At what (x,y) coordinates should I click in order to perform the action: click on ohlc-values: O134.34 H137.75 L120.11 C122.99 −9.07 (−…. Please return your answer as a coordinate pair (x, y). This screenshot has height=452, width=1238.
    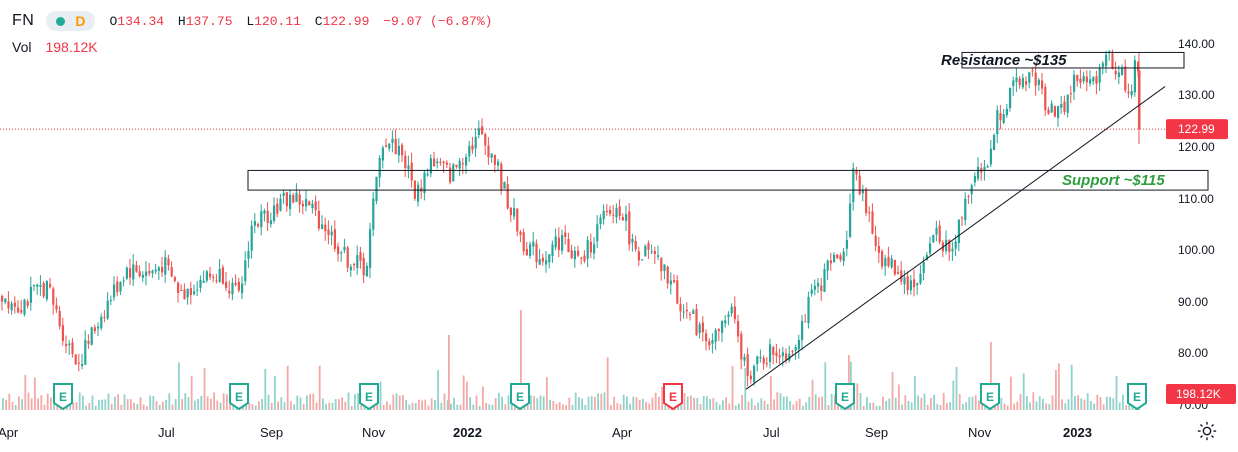
    Looking at the image, I should click on (303, 21).